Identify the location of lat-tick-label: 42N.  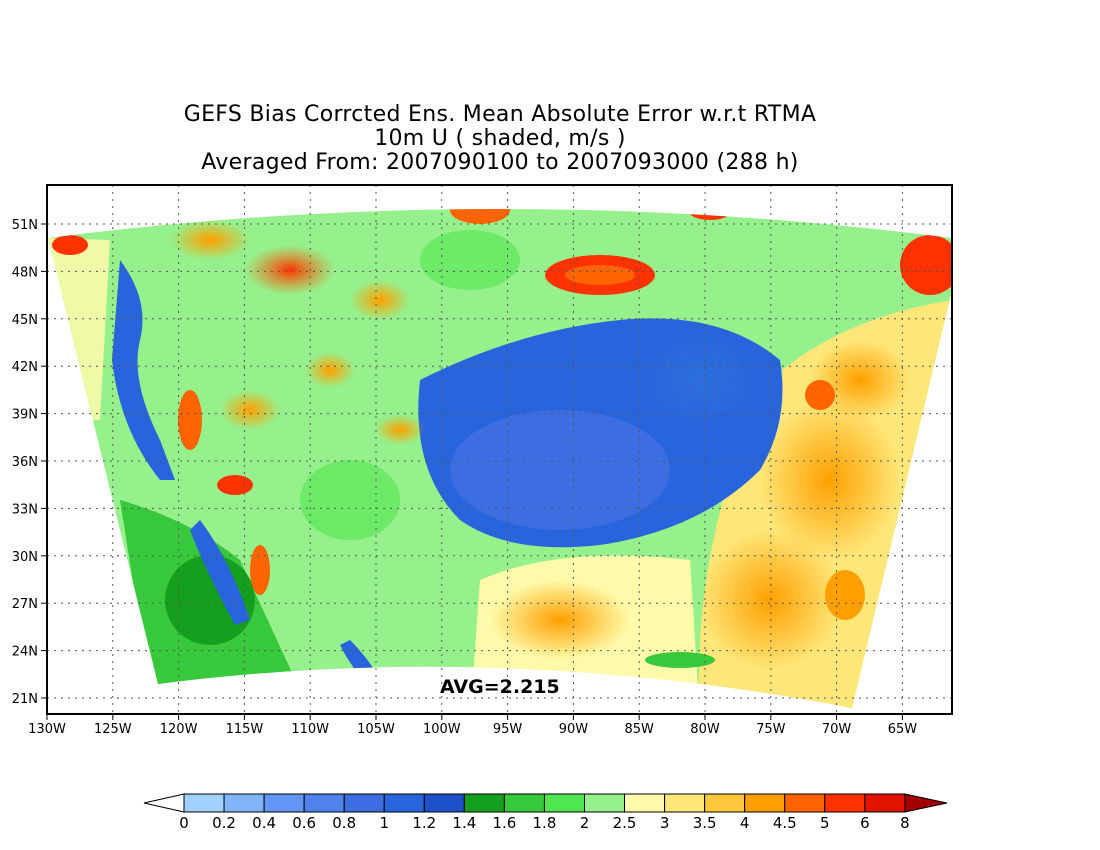
(25, 367).